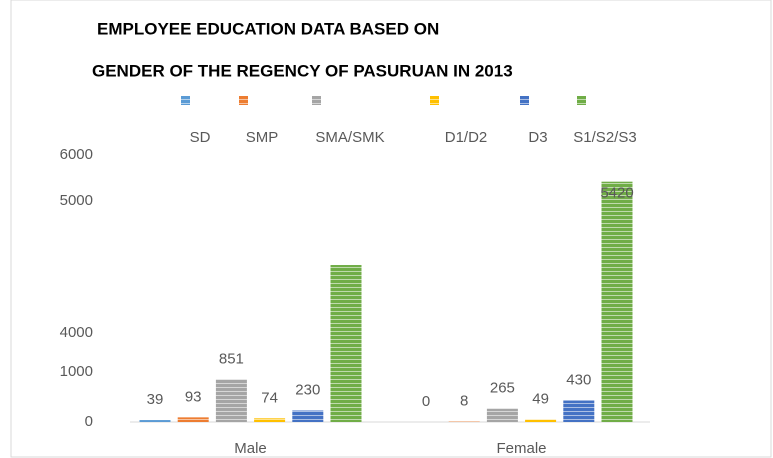 The image size is (773, 458). Describe the element at coordinates (193, 396) in the screenshot. I see `data-label: 93` at that location.